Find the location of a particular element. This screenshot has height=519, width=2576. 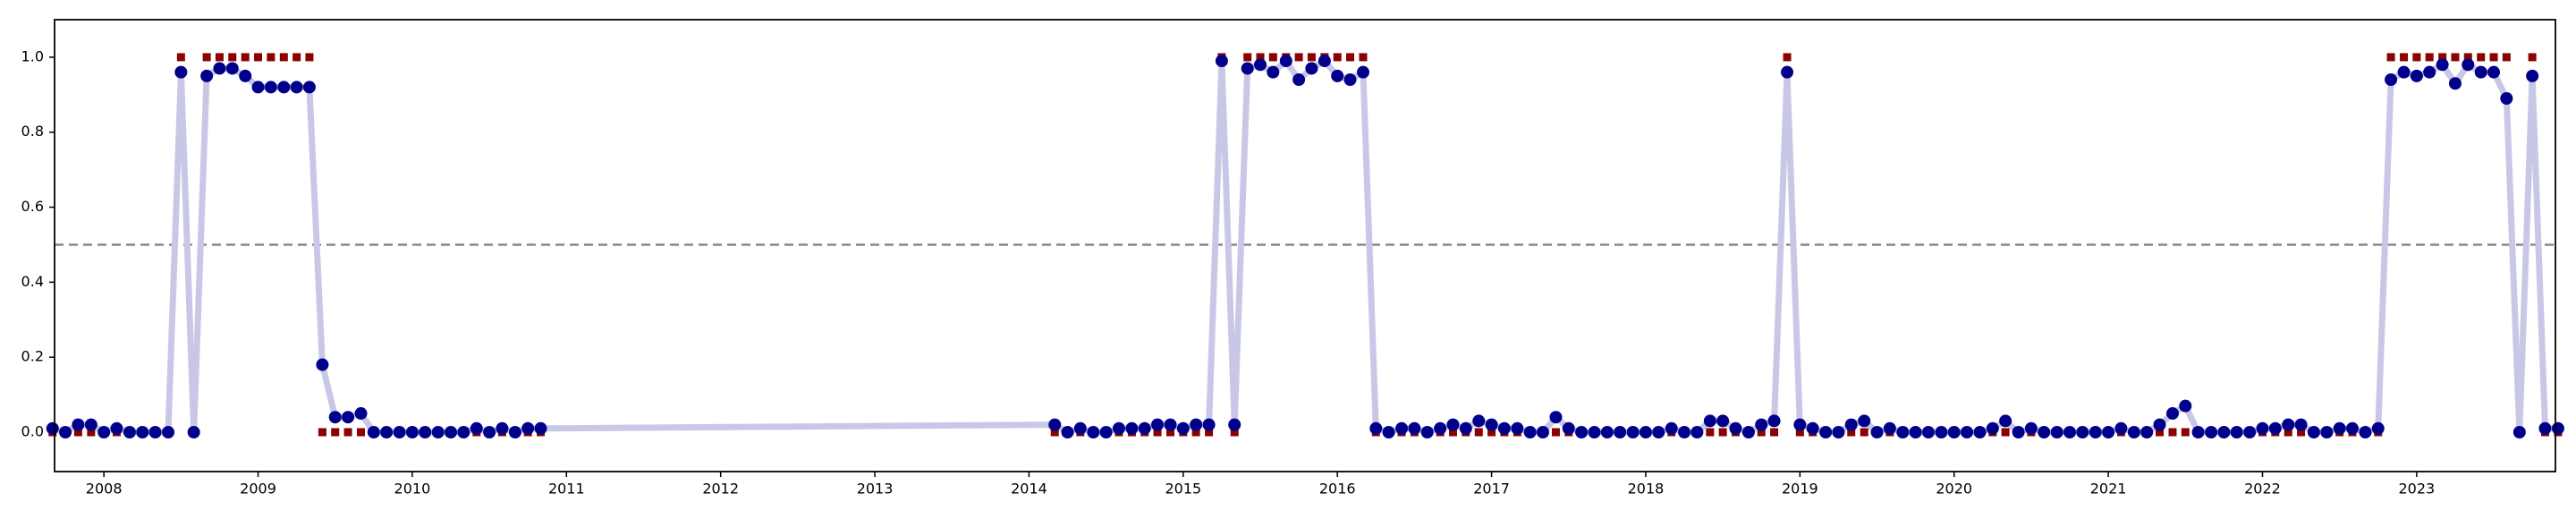

y-tick-label: 0.8 is located at coordinates (32, 131).